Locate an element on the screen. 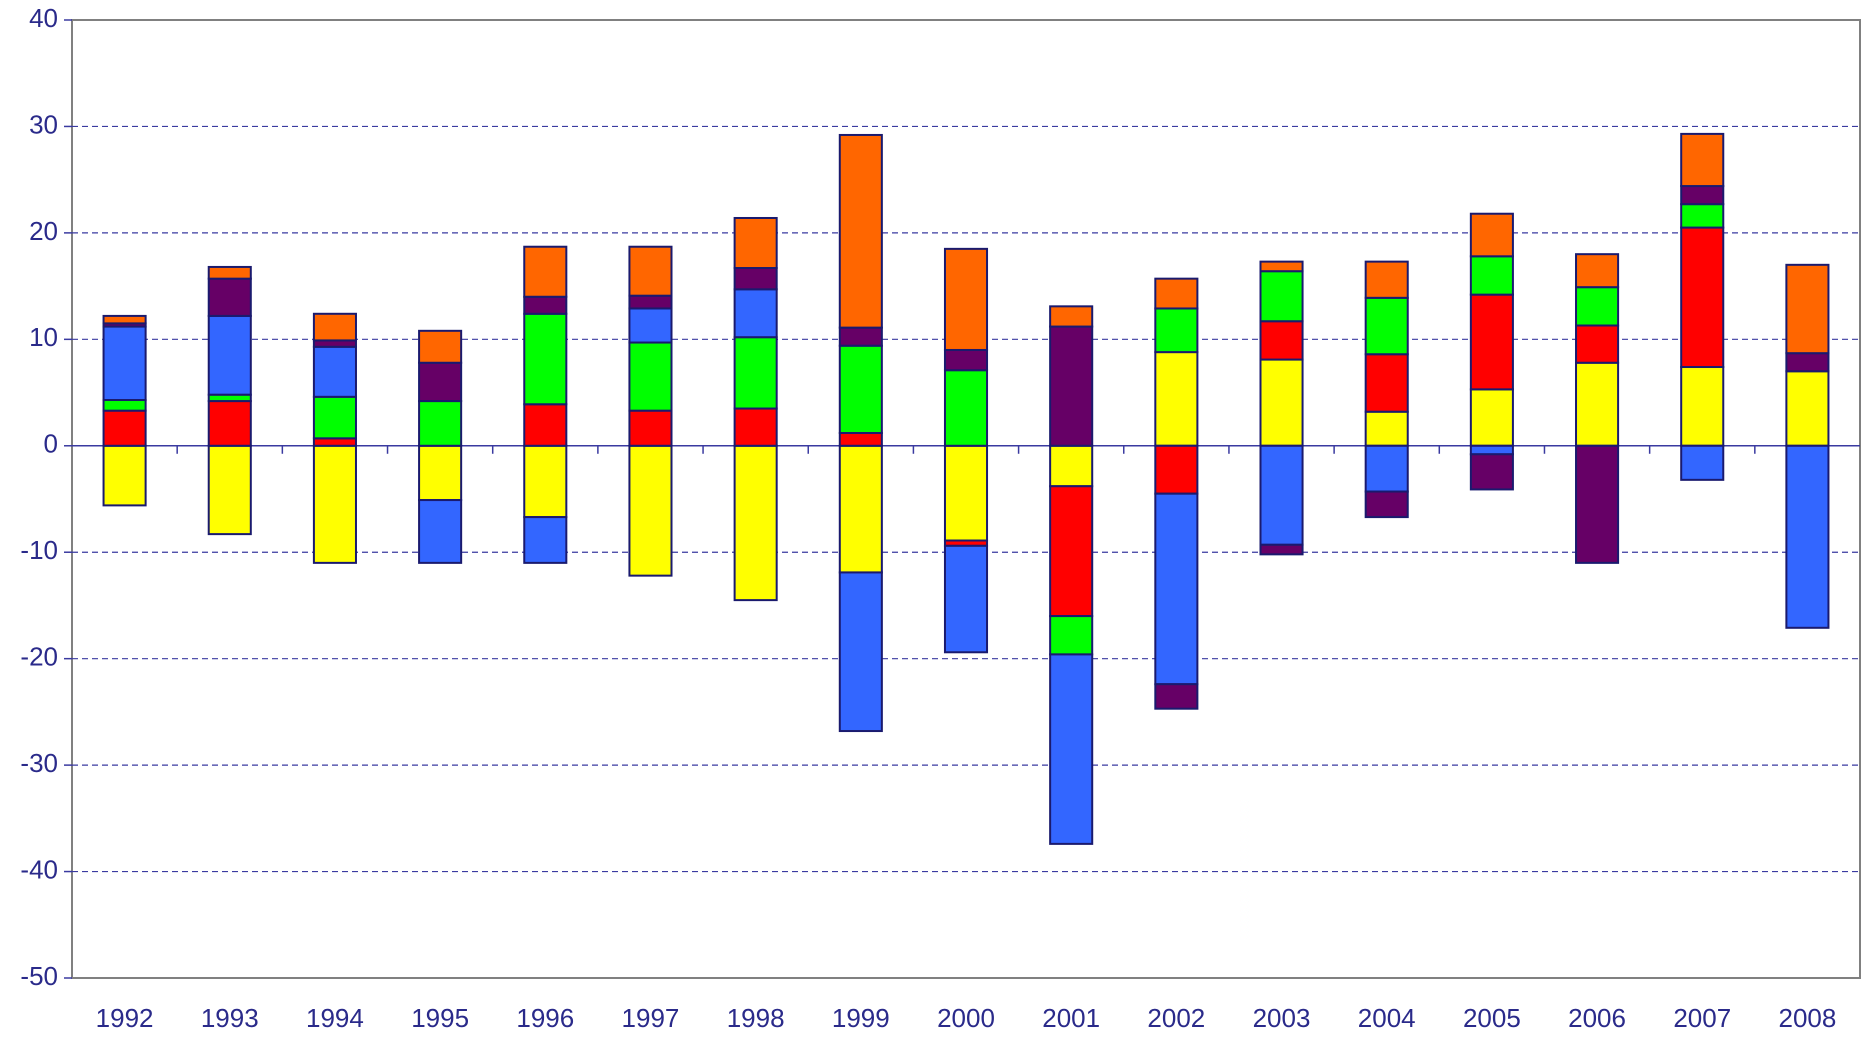 The width and height of the screenshot is (1863, 1037). x-tick-label: 2007 is located at coordinates (1702, 1018).